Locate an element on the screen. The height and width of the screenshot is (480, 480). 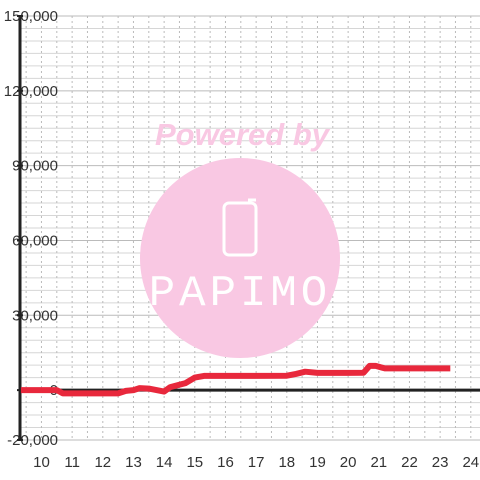
x-tick-label: 13 is located at coordinates (133, 462).